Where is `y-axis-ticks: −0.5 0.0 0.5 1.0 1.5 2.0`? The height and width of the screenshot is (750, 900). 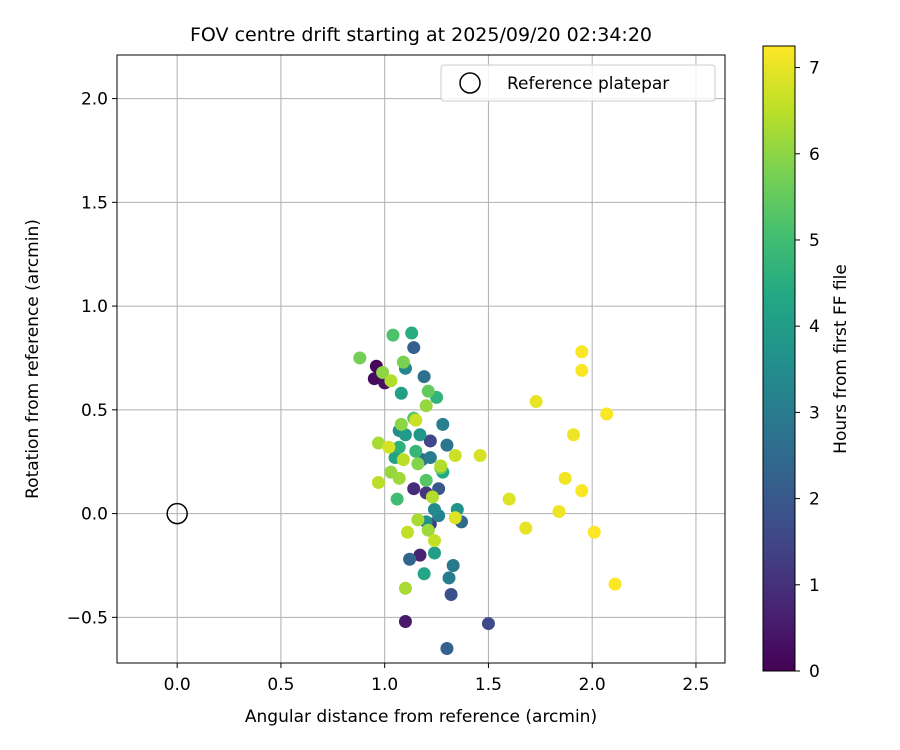 y-axis-ticks: −0.5 0.0 0.5 1.0 1.5 2.0 is located at coordinates (92, 359).